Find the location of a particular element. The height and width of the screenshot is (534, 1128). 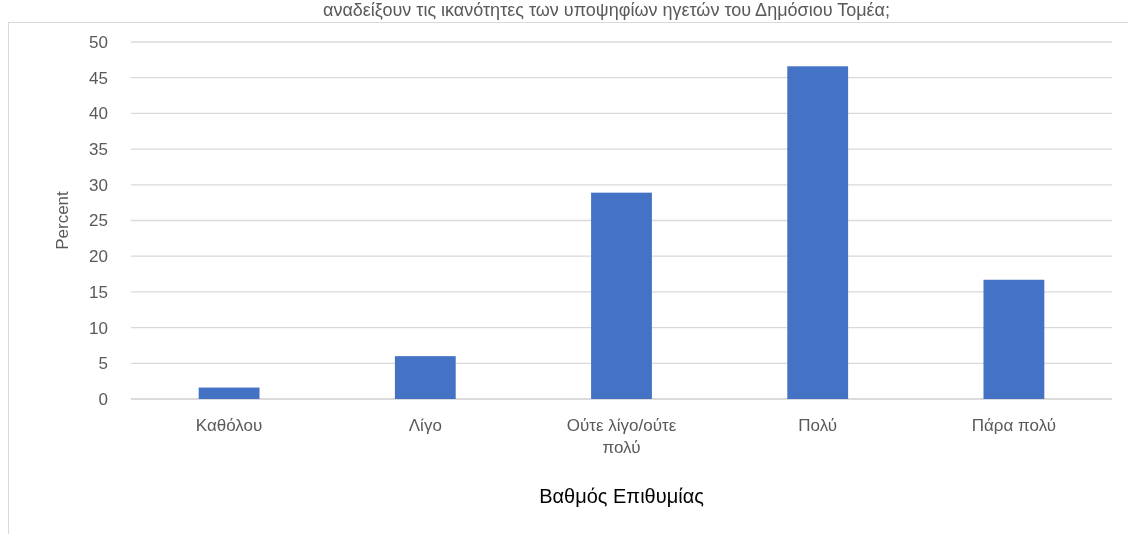

chart-title: αναδείξουν τις ικανότητες των υποψηφίων ηγετών του Δημόσιου Τομέα; is located at coordinates (606, 10).